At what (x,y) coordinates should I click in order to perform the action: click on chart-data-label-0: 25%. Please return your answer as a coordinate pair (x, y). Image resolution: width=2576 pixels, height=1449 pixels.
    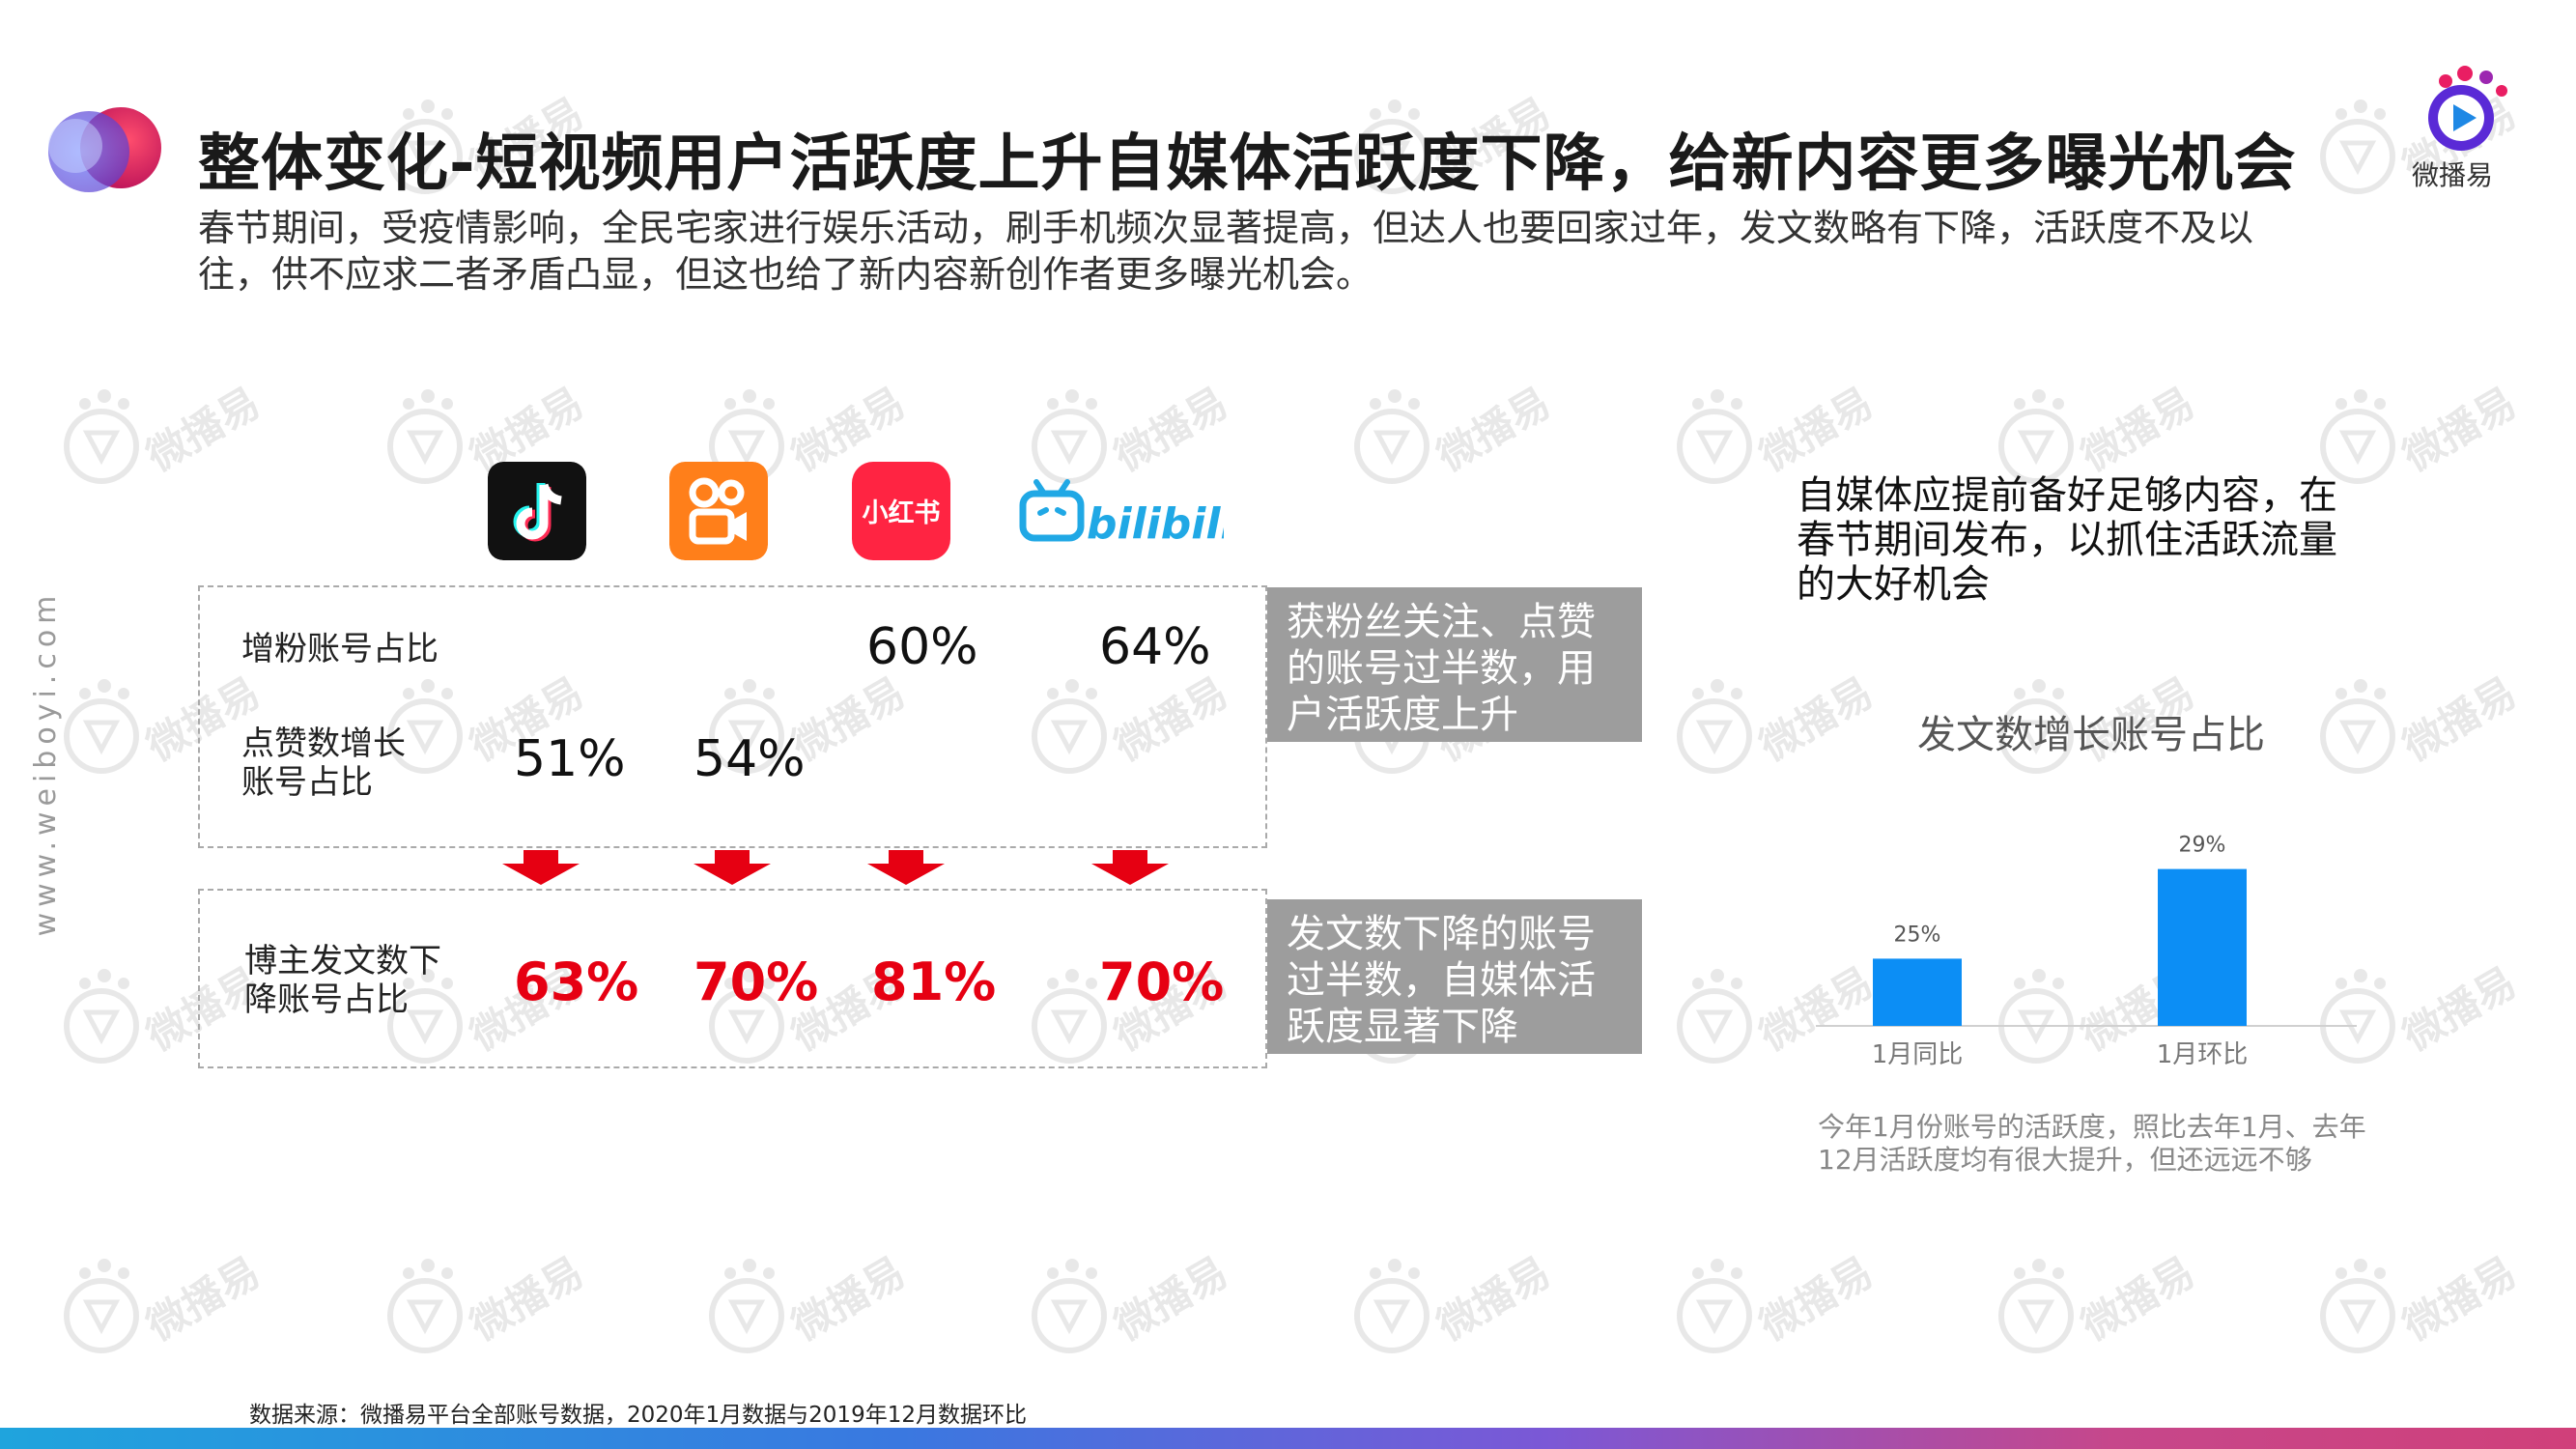
    Looking at the image, I should click on (1917, 935).